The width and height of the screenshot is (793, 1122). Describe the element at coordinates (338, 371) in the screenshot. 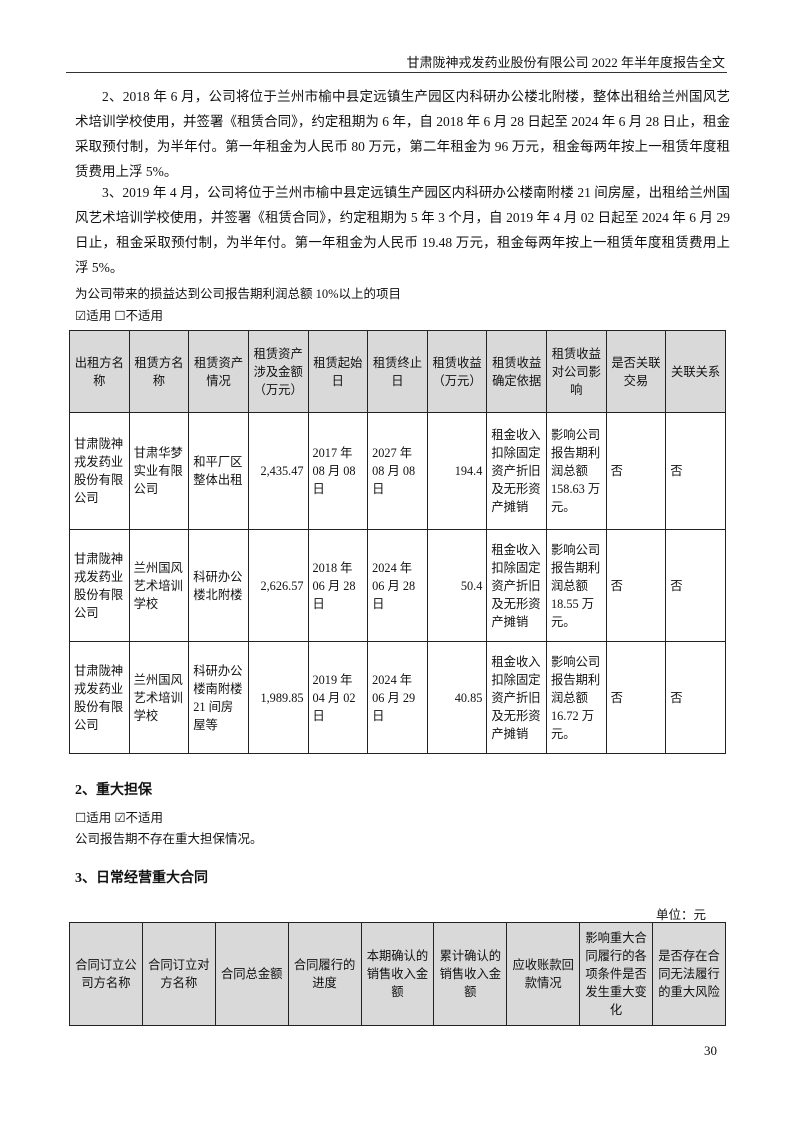

I see `lease-header-cell: 租赁起始日` at that location.